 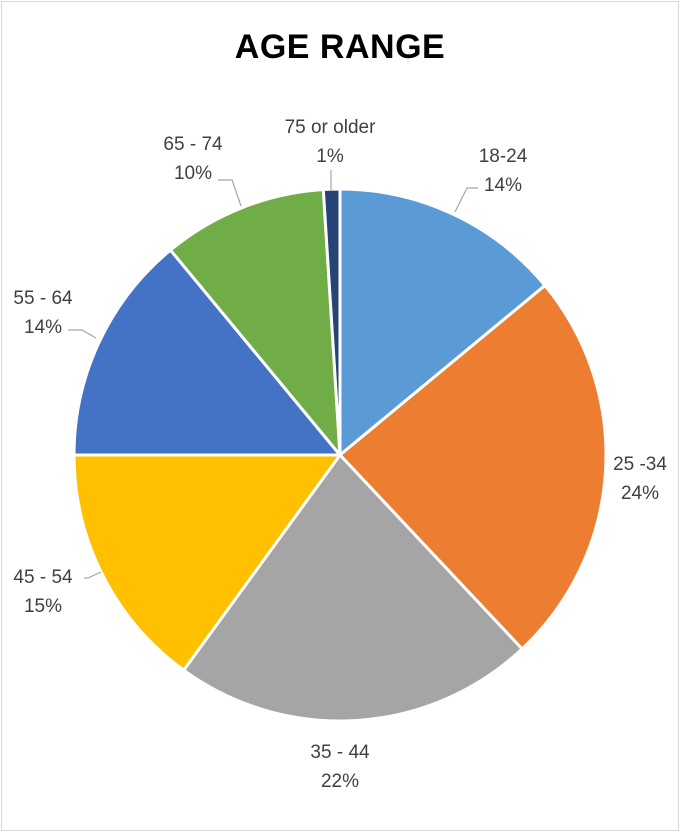 What do you see at coordinates (640, 464) in the screenshot?
I see `data-label-category: 25 -34` at bounding box center [640, 464].